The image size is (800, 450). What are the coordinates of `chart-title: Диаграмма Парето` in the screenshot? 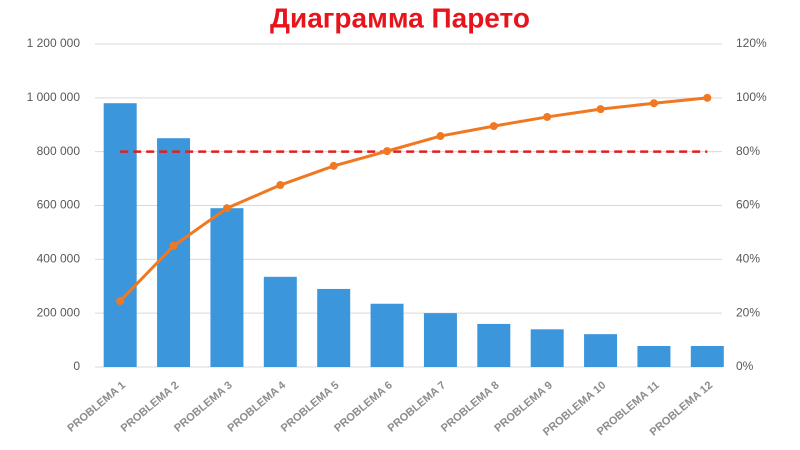 It's located at (400, 17).